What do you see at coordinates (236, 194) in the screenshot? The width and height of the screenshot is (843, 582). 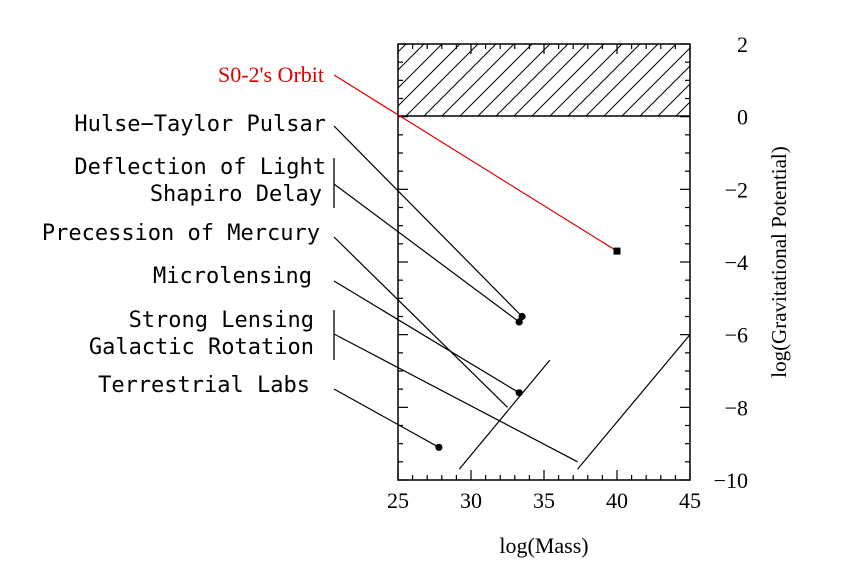 I see `annotation-label: Shapiro Delay` at bounding box center [236, 194].